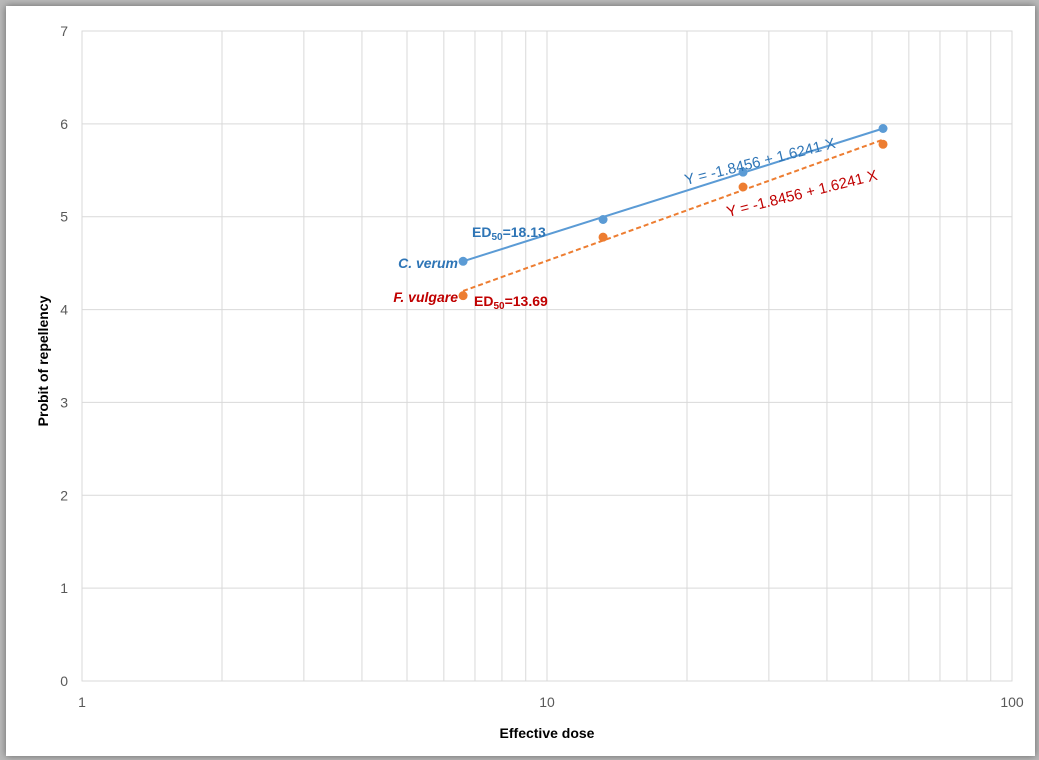 This screenshot has height=760, width=1039. I want to click on ed50-label-f-vulgare: ED50=13.69, so click(511, 302).